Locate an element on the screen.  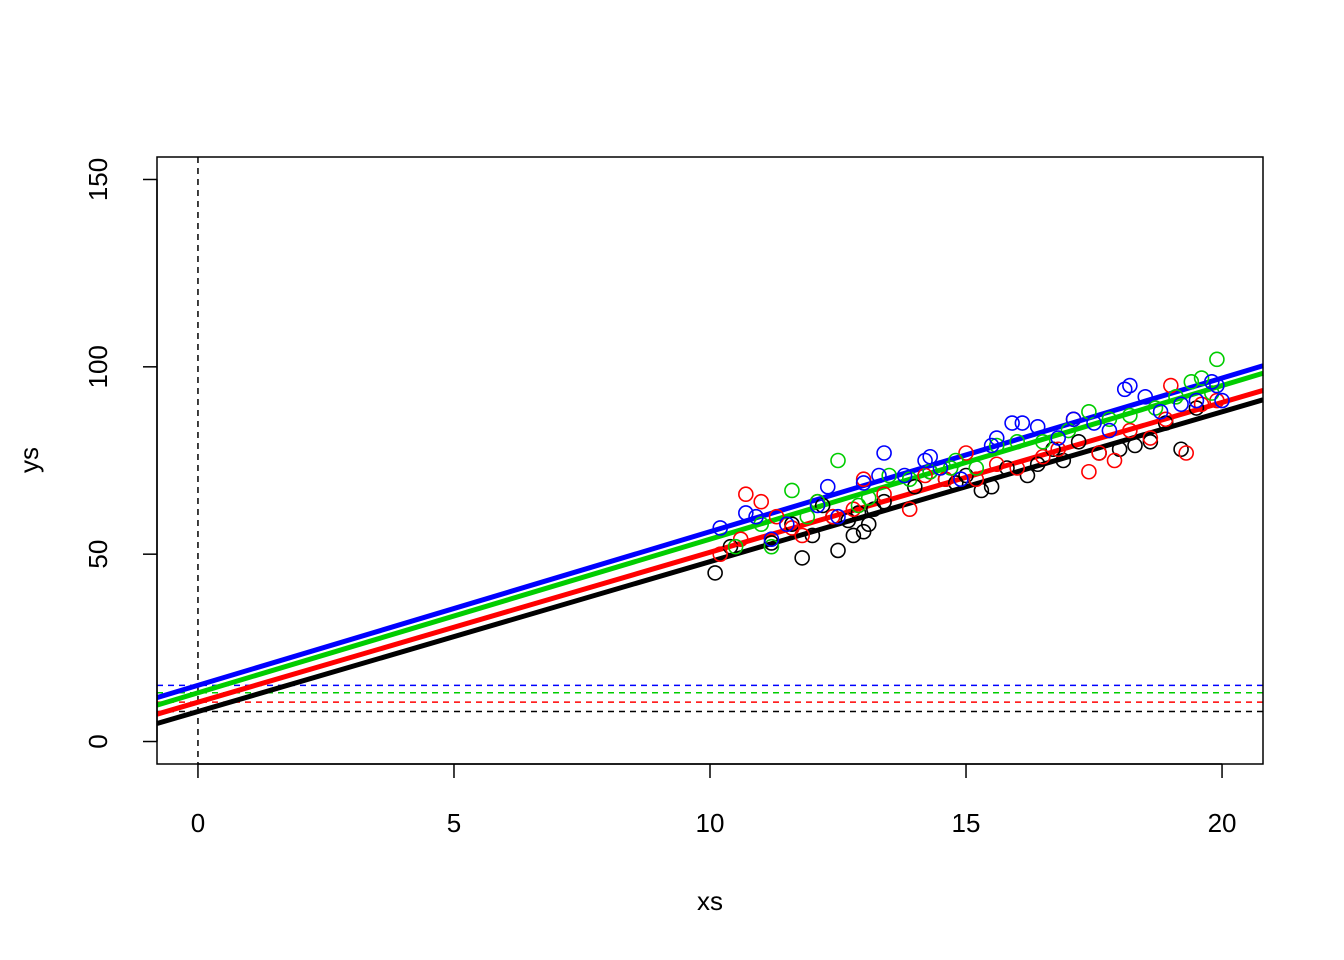
y-tick-label-50: 50 is located at coordinates (98, 554).